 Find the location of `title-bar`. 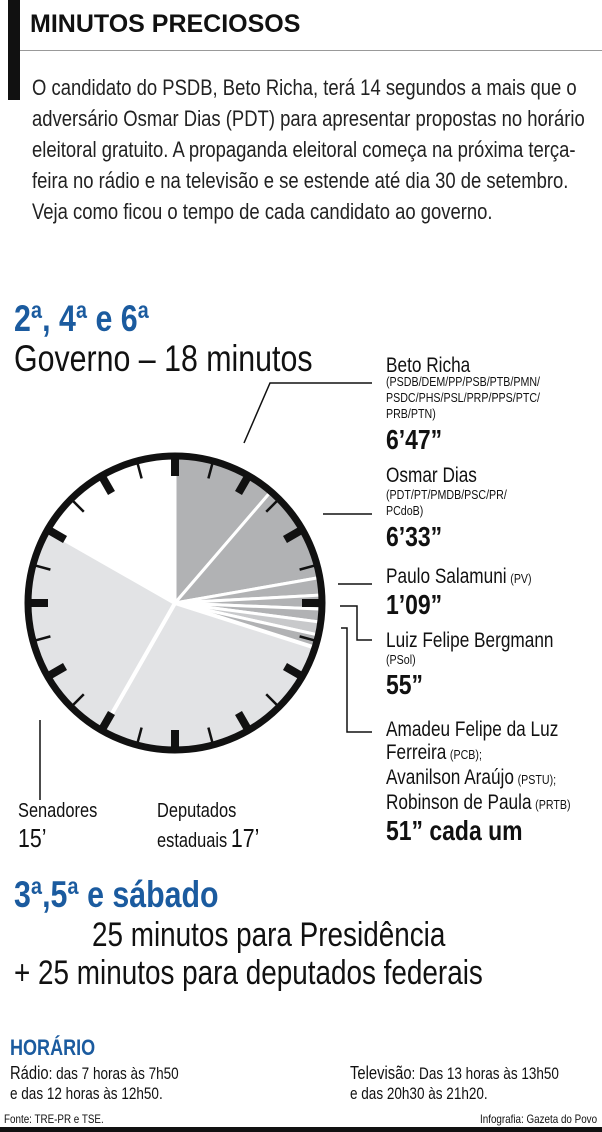

title-bar is located at coordinates (306, 25).